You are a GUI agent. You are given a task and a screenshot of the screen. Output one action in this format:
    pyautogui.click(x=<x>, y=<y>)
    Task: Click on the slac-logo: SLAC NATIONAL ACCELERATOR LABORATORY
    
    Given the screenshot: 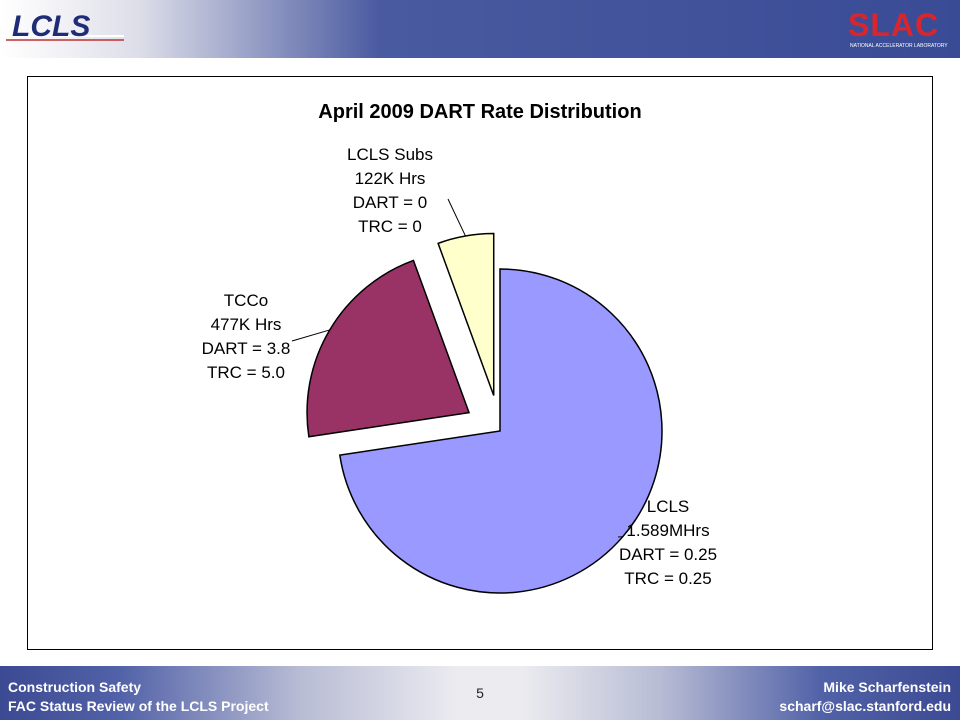 What is the action you would take?
    pyautogui.click(x=898, y=28)
    